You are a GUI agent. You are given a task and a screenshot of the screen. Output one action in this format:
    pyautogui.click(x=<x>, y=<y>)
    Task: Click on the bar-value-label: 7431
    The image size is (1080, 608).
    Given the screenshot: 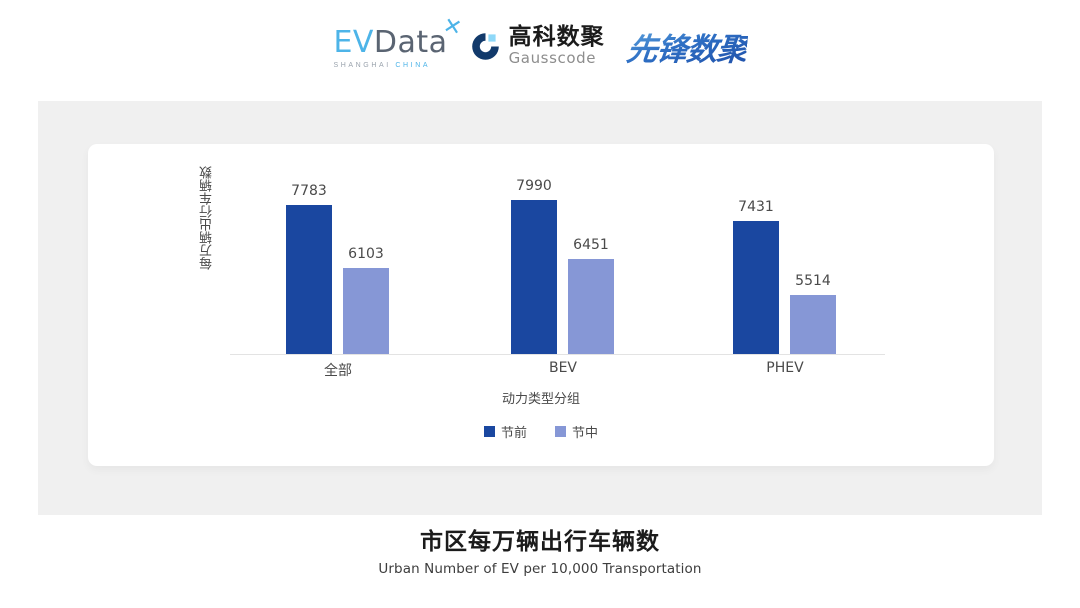 What is the action you would take?
    pyautogui.click(x=756, y=207)
    